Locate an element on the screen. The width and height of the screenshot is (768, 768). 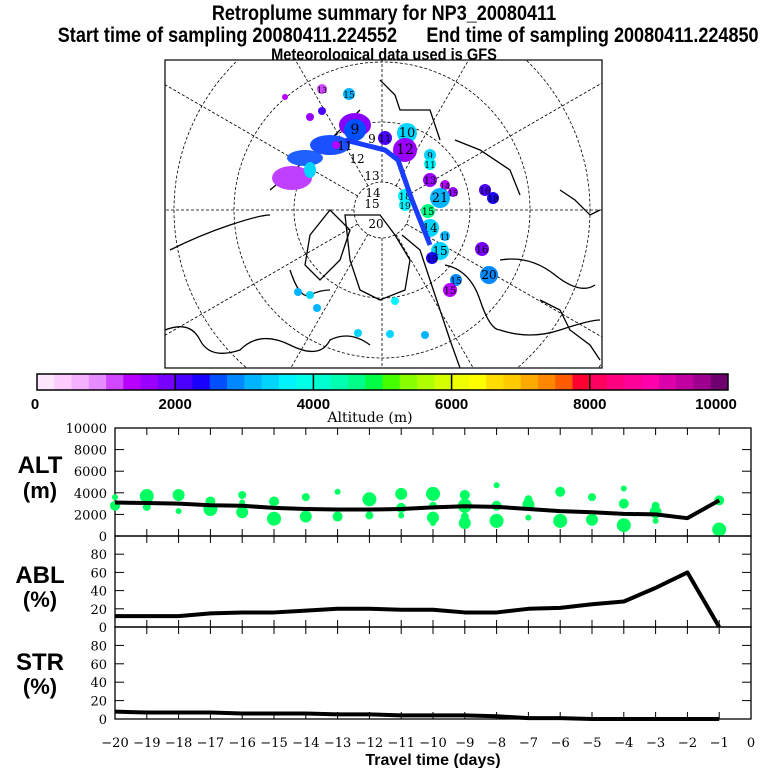
greenland-coast is located at coordinates (377, 257).